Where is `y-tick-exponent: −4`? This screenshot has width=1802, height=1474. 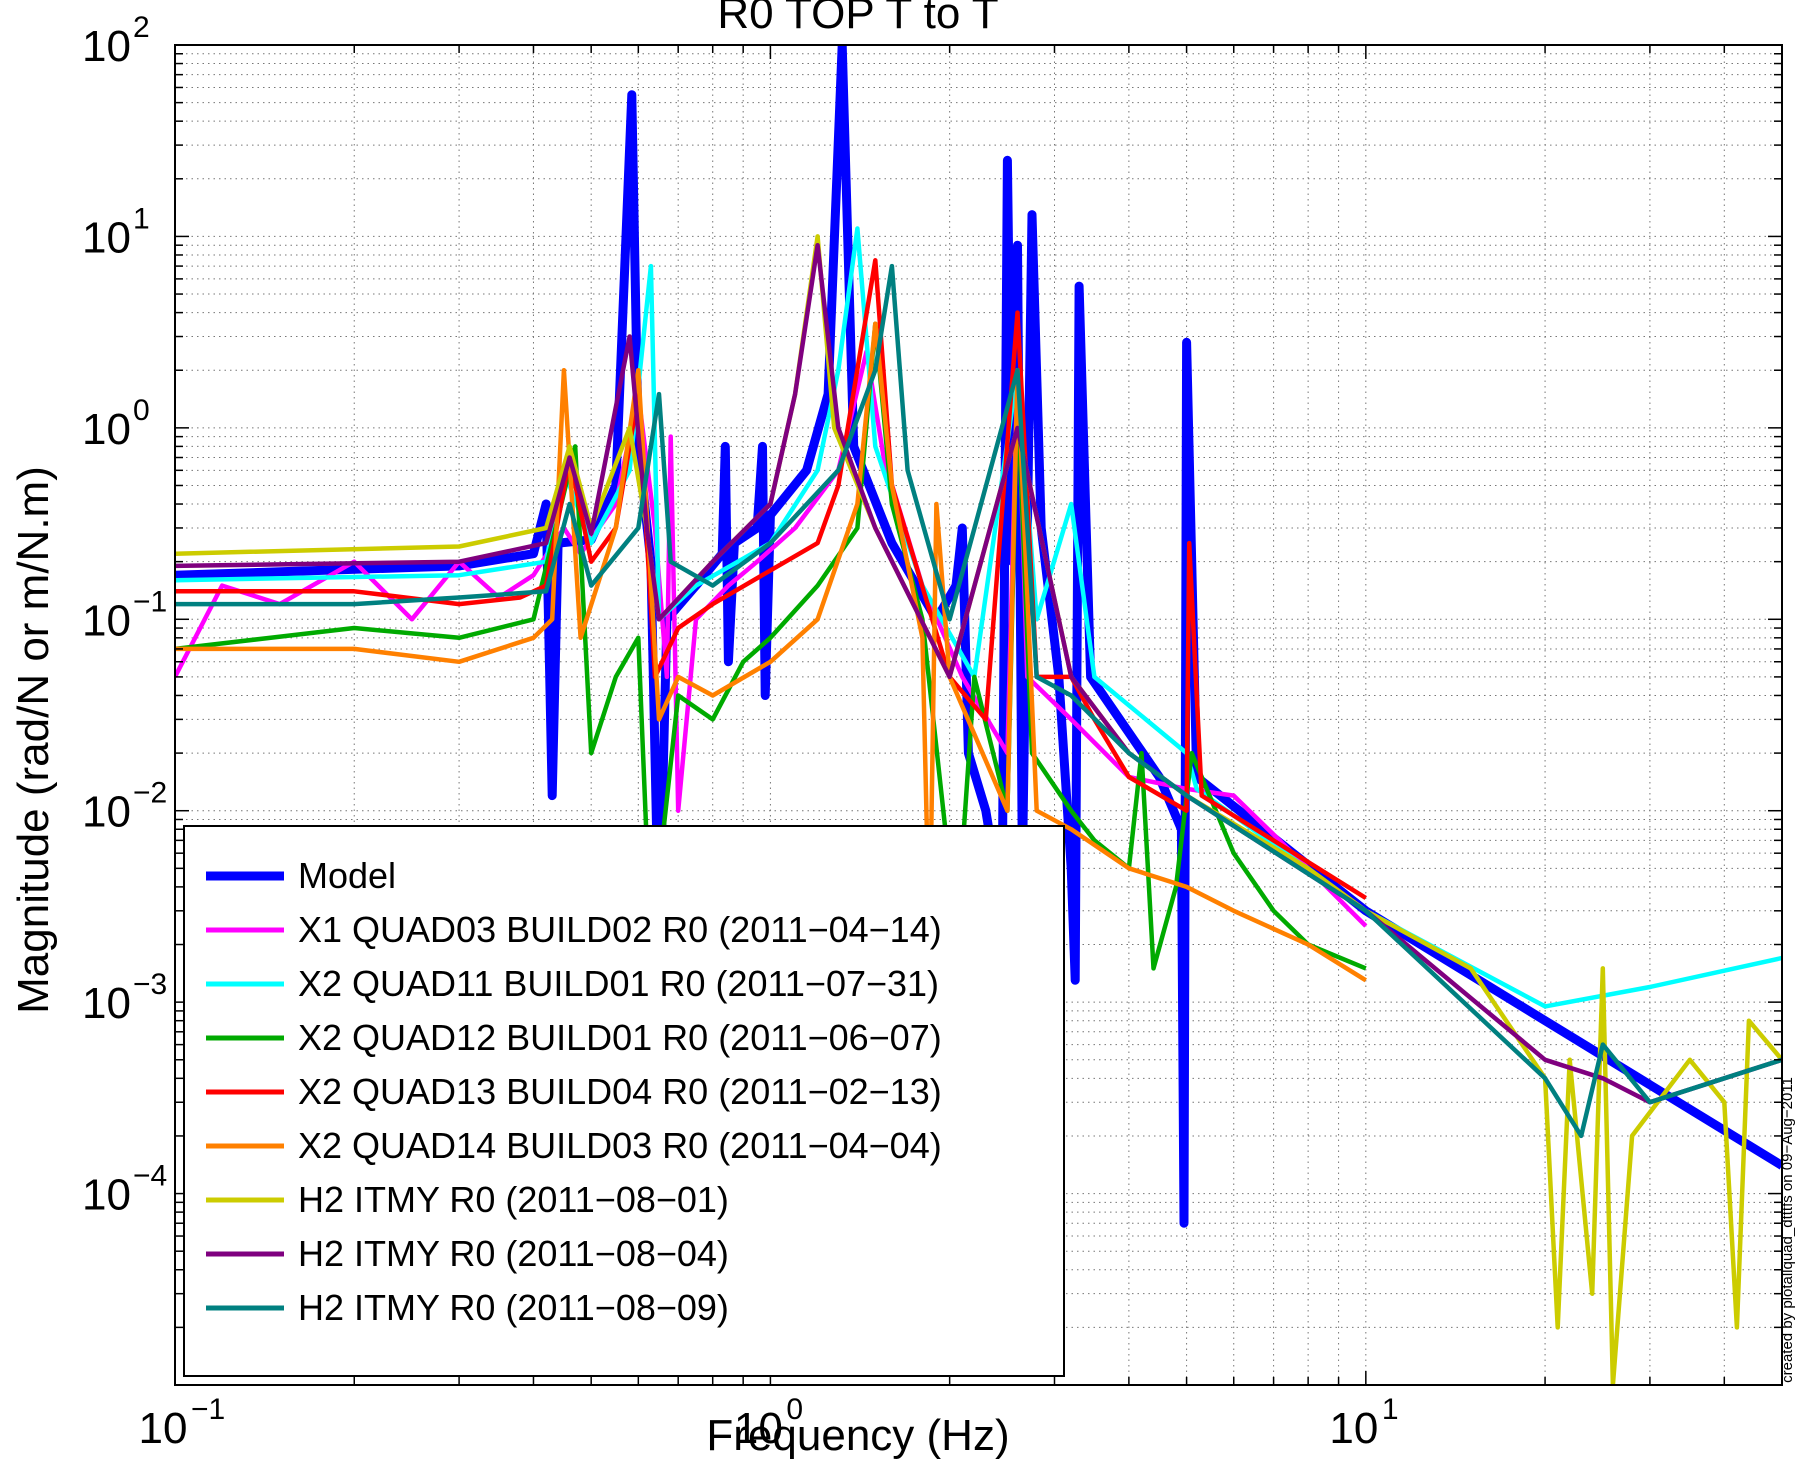
y-tick-exponent: −4 is located at coordinates (150, 1176).